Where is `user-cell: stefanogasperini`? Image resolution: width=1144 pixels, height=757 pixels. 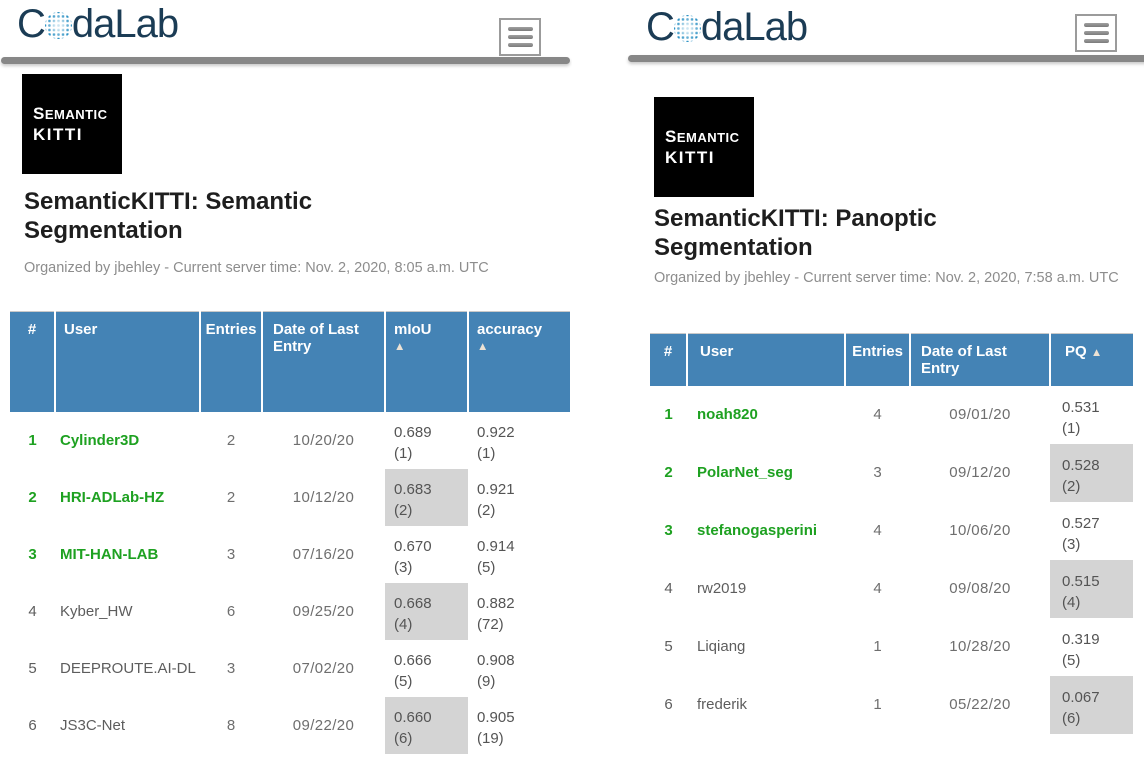 user-cell: stefanogasperini is located at coordinates (757, 530).